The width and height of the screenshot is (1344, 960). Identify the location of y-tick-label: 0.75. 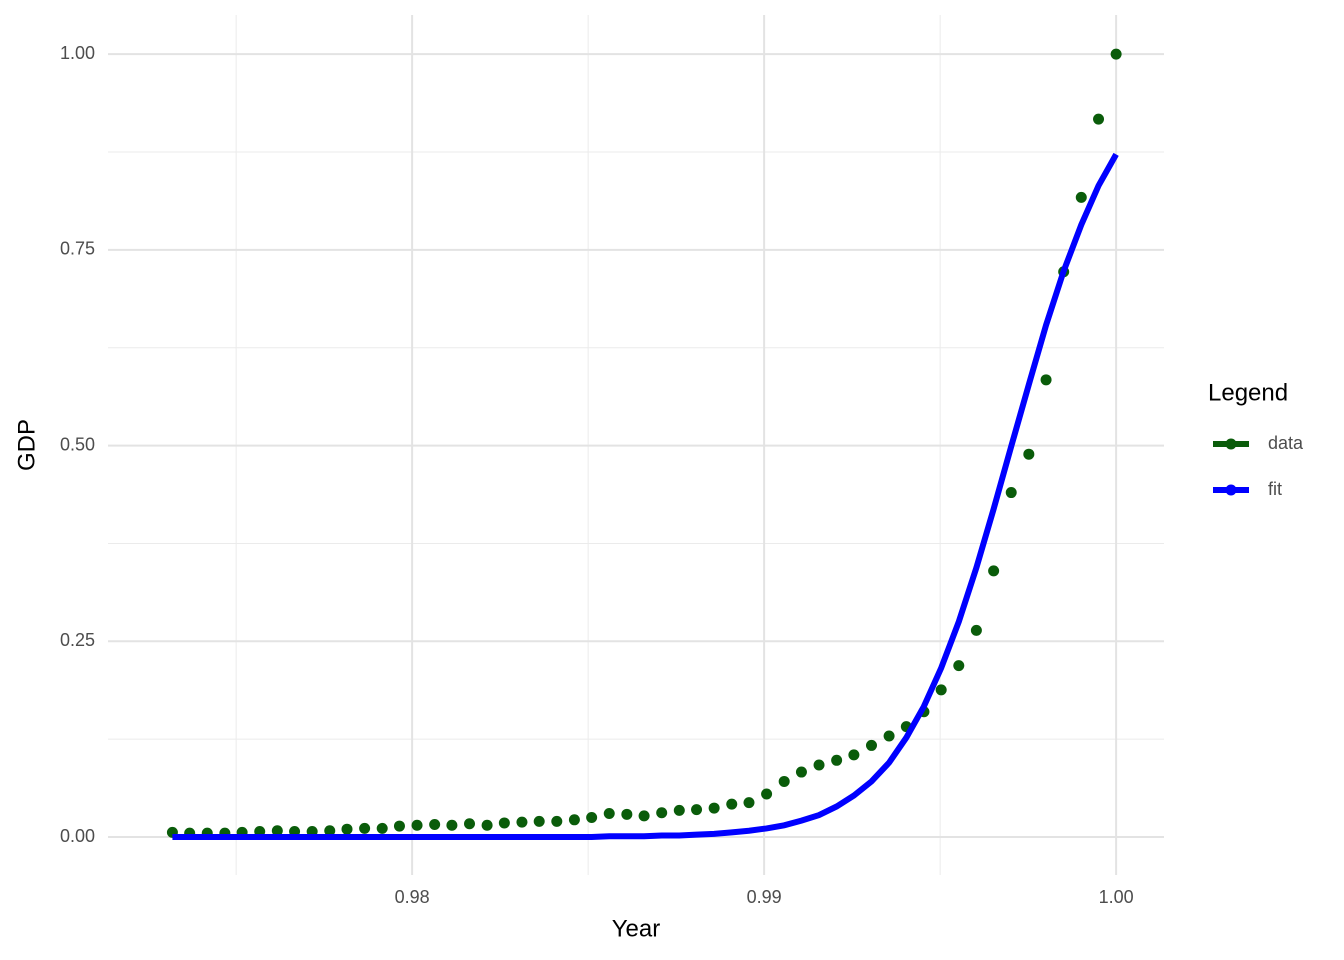
(77, 249).